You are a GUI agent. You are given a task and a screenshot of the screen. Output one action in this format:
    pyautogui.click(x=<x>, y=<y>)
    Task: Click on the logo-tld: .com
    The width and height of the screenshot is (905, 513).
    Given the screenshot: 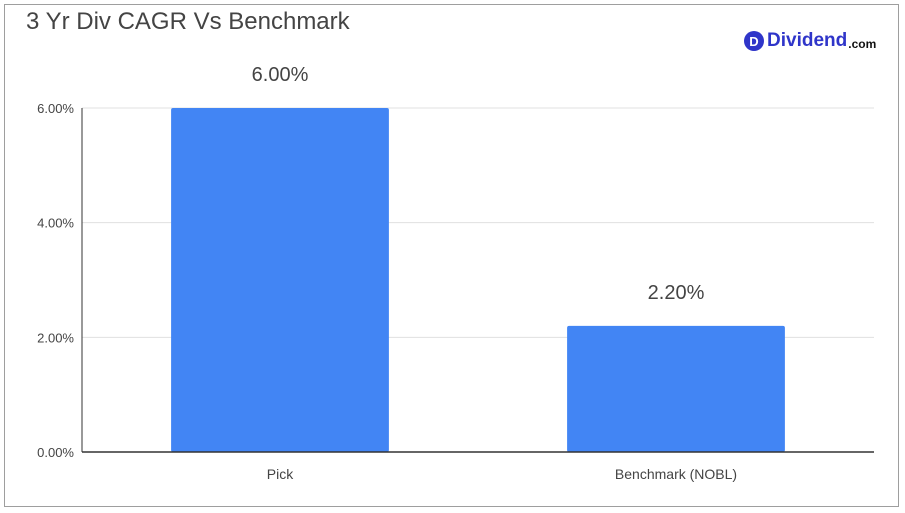 What is the action you would take?
    pyautogui.click(x=862, y=43)
    